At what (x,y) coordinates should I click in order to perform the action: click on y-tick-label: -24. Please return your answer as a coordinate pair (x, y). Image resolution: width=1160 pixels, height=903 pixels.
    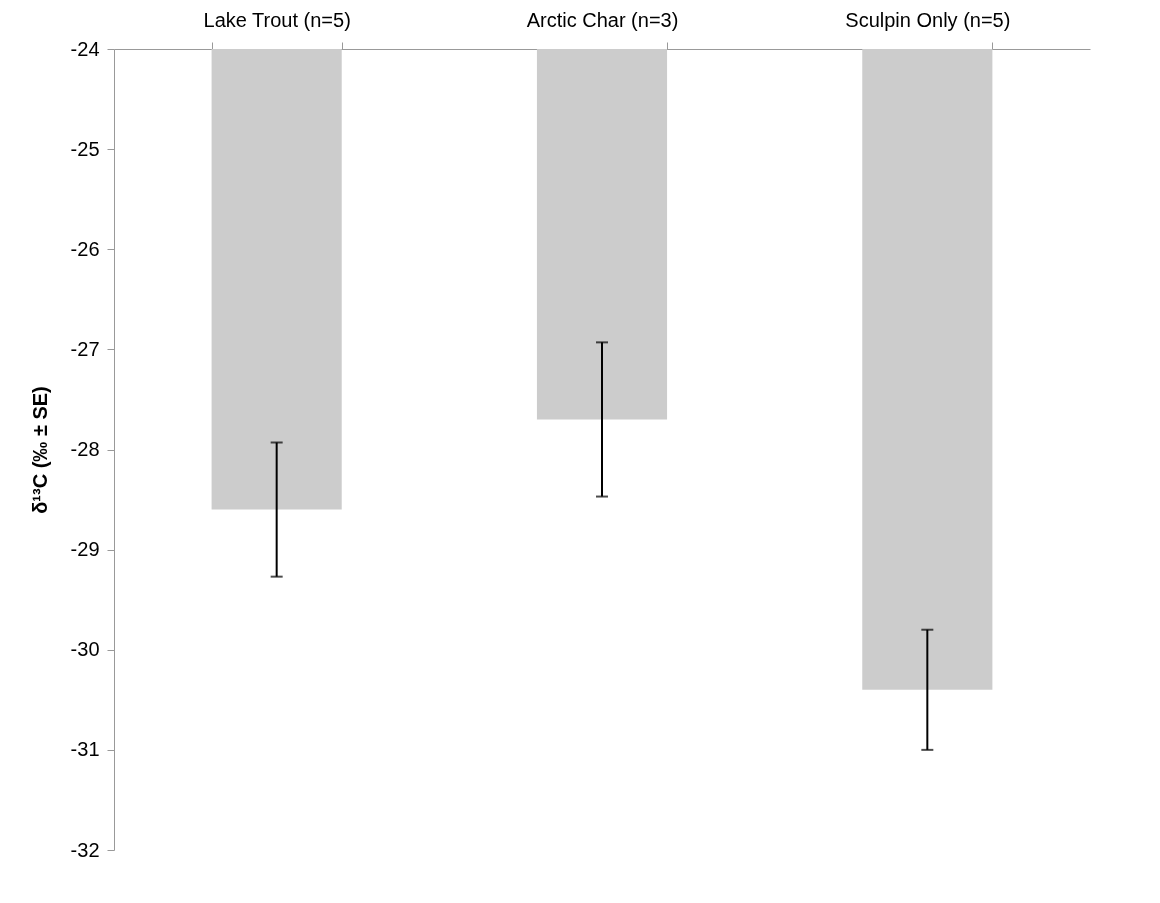
    Looking at the image, I should click on (85, 48).